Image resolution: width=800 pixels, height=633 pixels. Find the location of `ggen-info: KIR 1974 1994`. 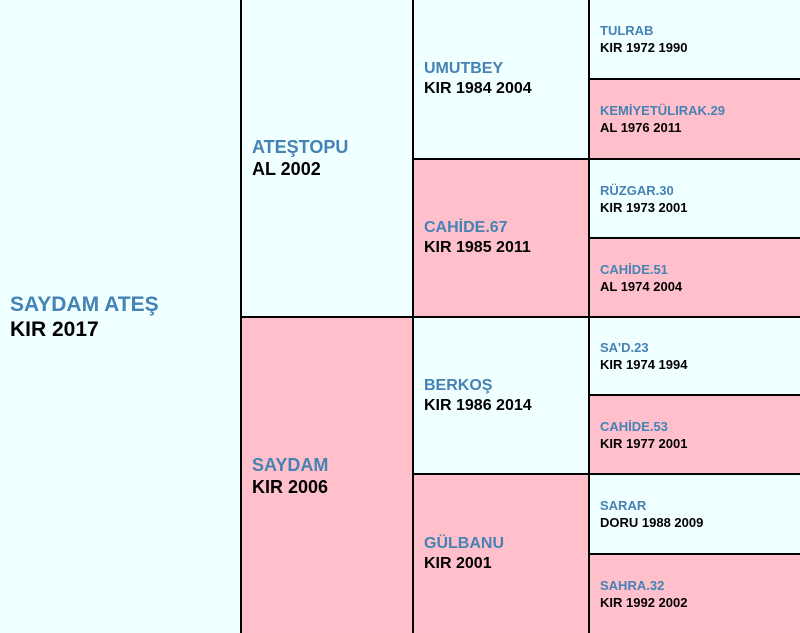

ggen-info: KIR 1974 1994 is located at coordinates (644, 364).